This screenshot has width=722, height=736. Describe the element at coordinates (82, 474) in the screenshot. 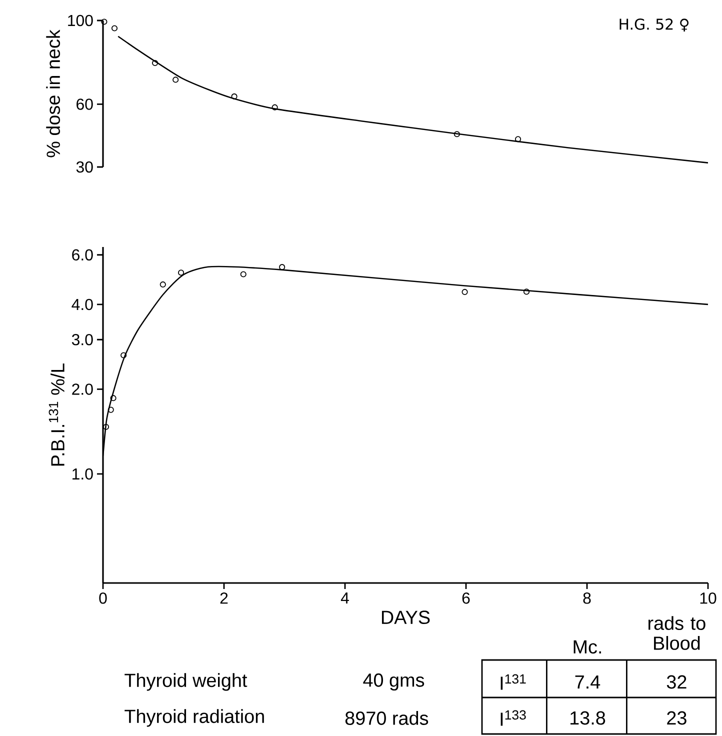

I see `y-tick-label: 1.0` at that location.